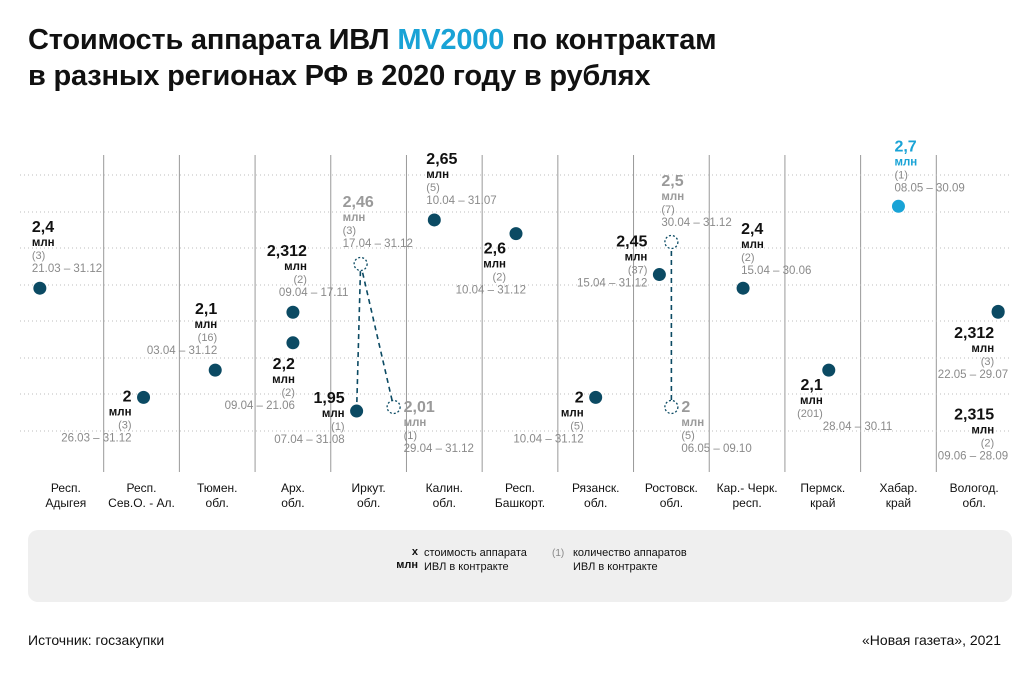 Image resolution: width=1035 pixels, height=675 pixels. What do you see at coordinates (929, 188) in the screenshot?
I see `point-label-dates: 08.05 – 30.09` at bounding box center [929, 188].